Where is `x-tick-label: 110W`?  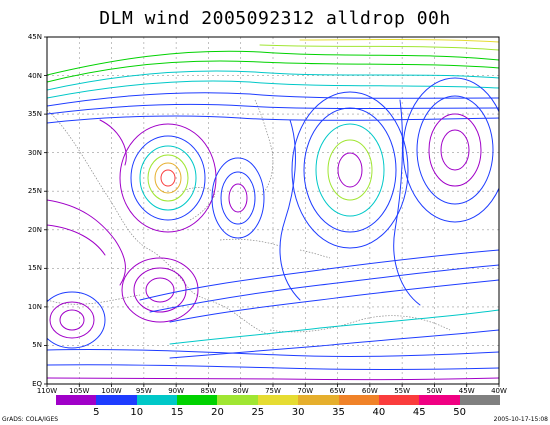 x-tick-label: 110W is located at coordinates (47, 391).